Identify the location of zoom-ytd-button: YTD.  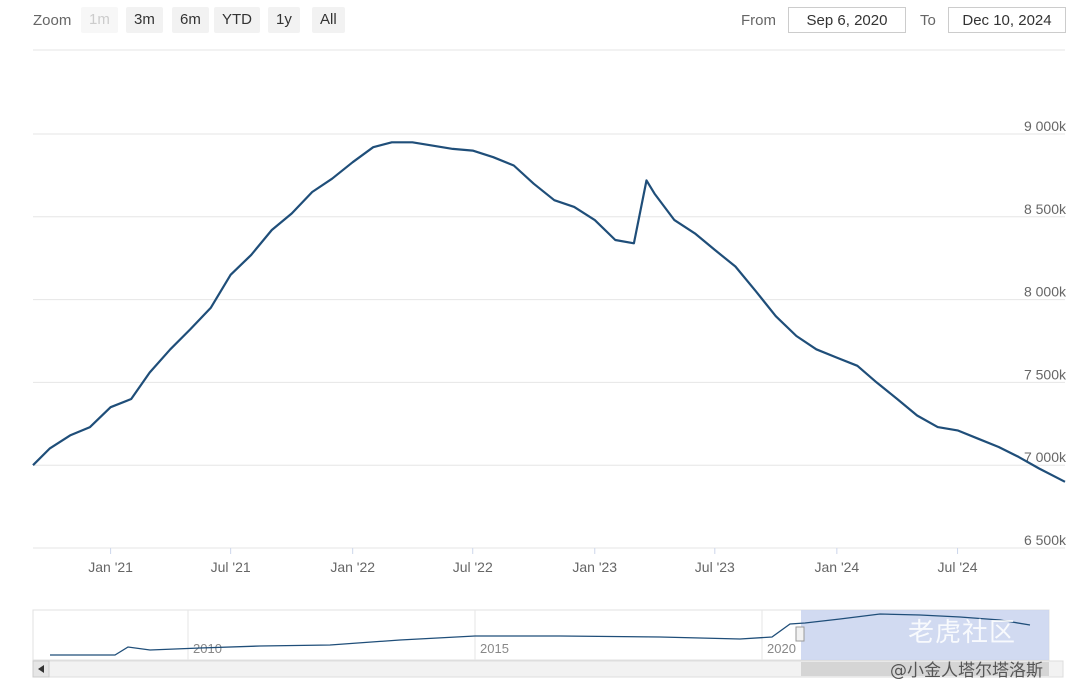
(237, 20).